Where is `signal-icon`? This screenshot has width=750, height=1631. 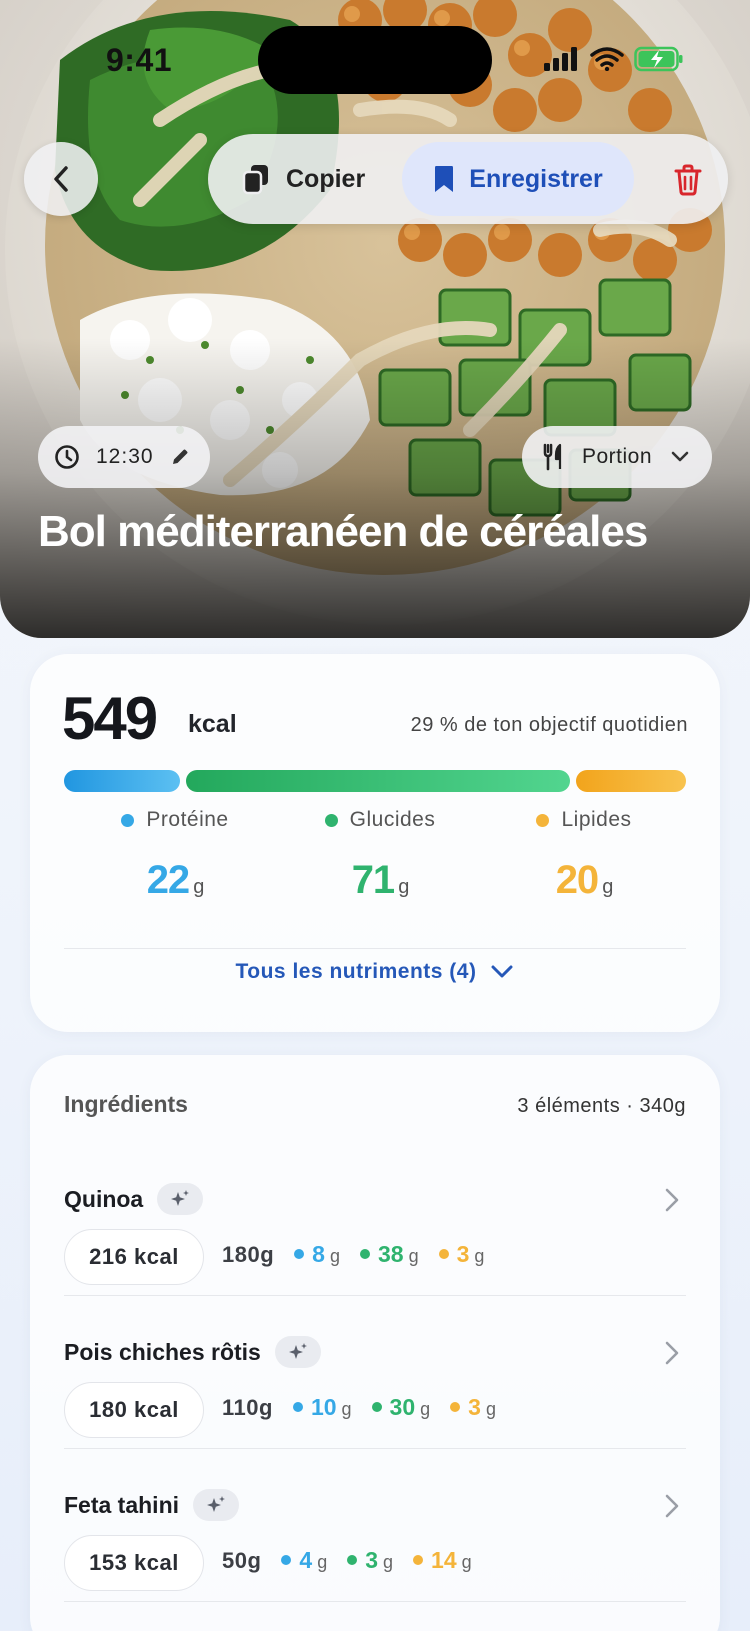 signal-icon is located at coordinates (560, 59).